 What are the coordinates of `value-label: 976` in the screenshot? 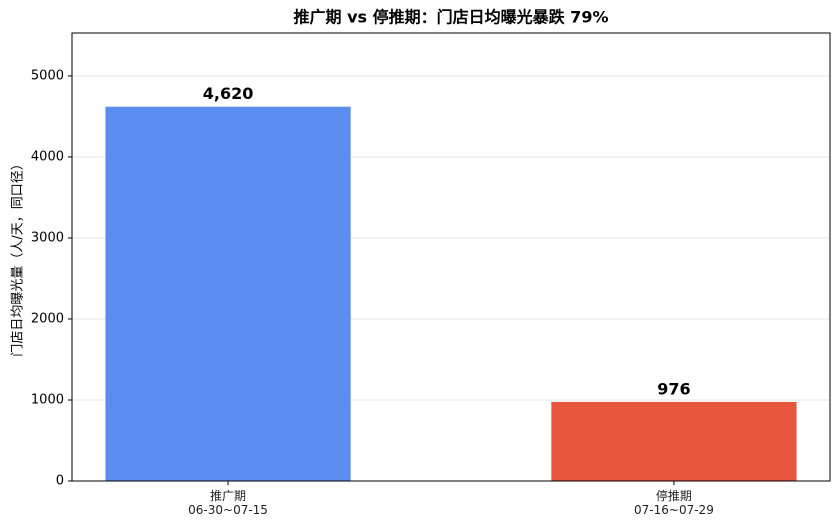 It's located at (673, 388).